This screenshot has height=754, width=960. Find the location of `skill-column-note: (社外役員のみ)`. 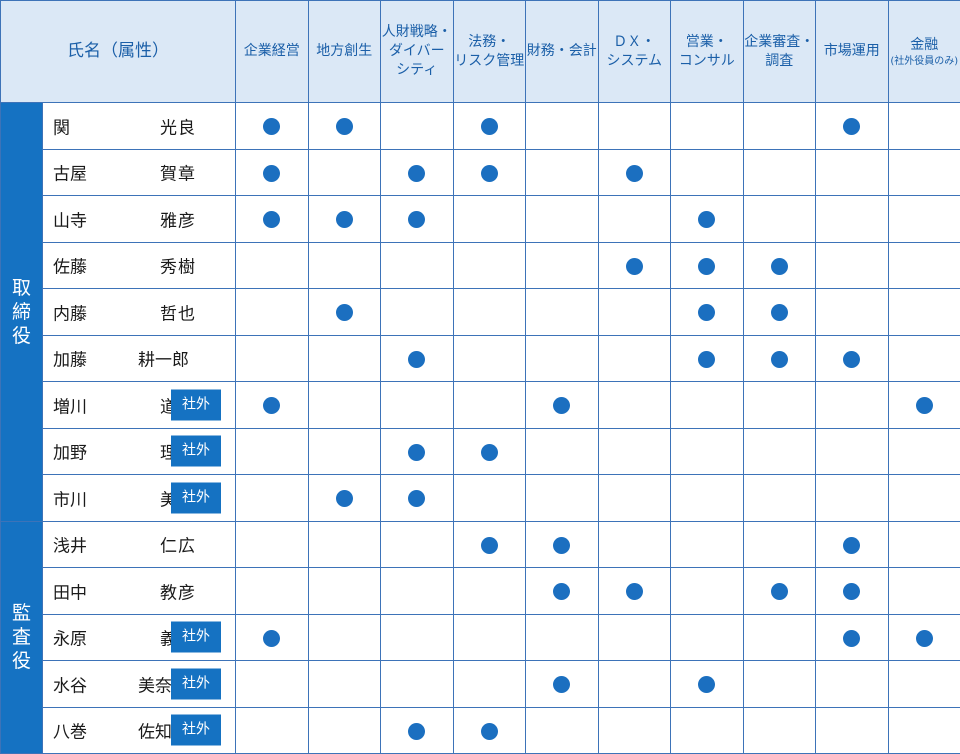

skill-column-note: (社外役員のみ) is located at coordinates (924, 61).